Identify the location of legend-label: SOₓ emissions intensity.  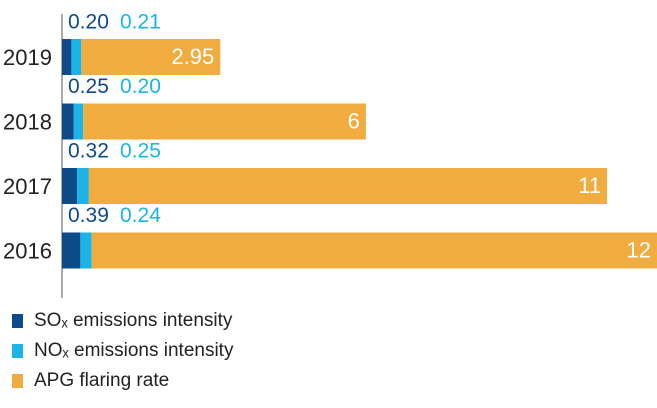
(133, 320).